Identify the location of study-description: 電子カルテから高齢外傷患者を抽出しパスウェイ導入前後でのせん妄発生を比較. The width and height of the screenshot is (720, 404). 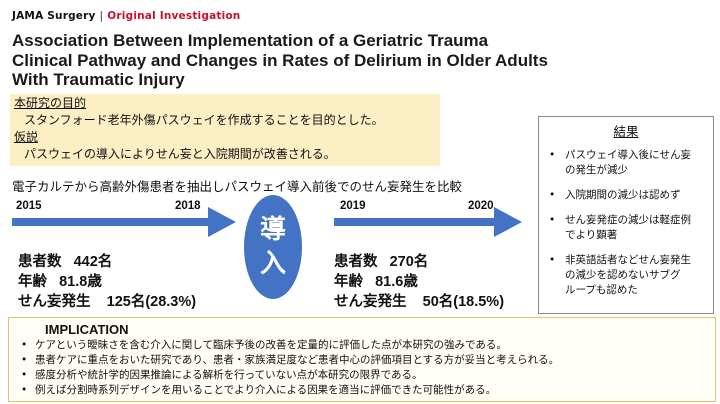
(237, 186).